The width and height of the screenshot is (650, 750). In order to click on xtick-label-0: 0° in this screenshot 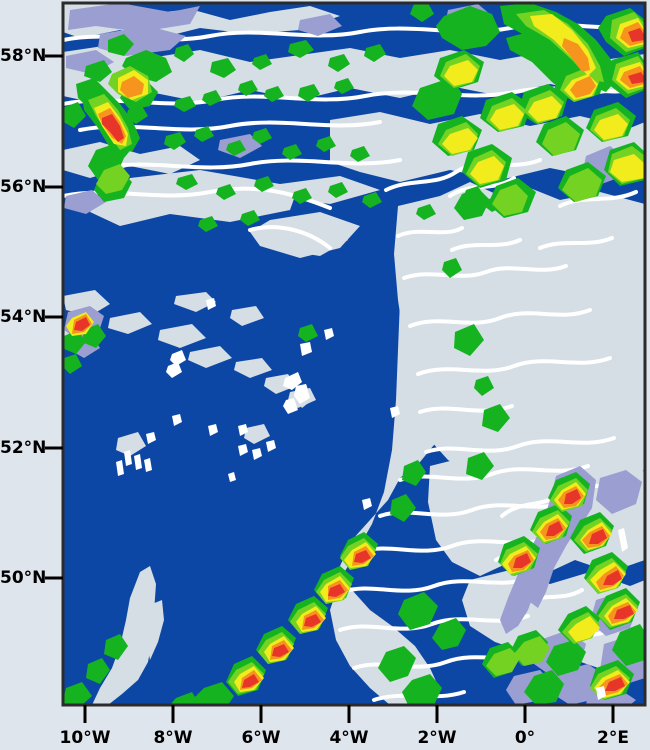, I will do `click(525, 738)`.